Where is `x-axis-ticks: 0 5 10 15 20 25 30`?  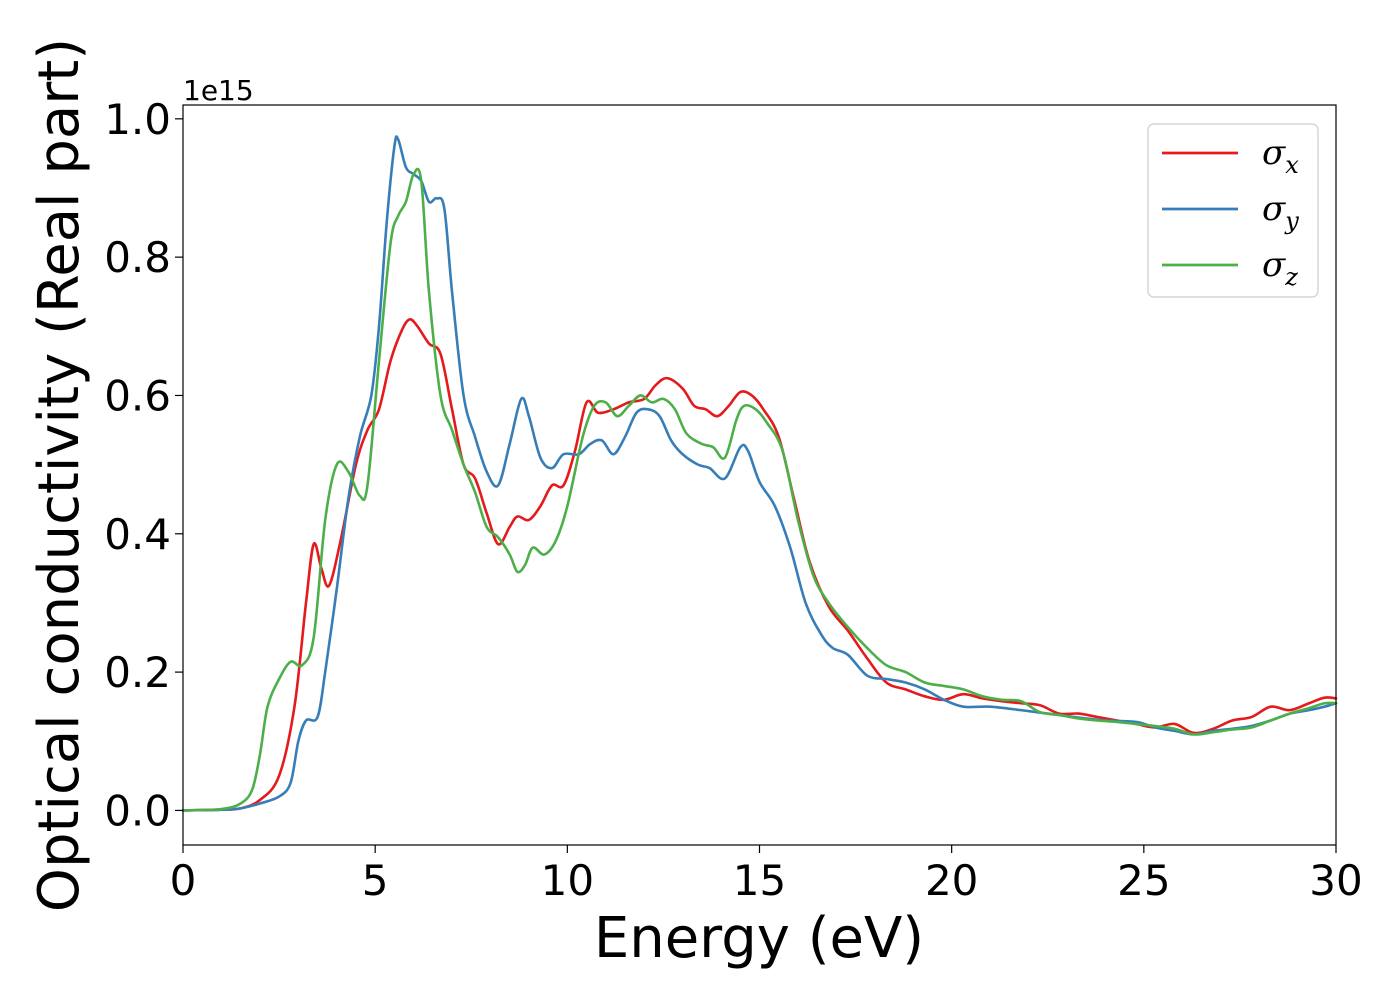
x-axis-ticks: 0 5 10 15 20 25 30 is located at coordinates (766, 875).